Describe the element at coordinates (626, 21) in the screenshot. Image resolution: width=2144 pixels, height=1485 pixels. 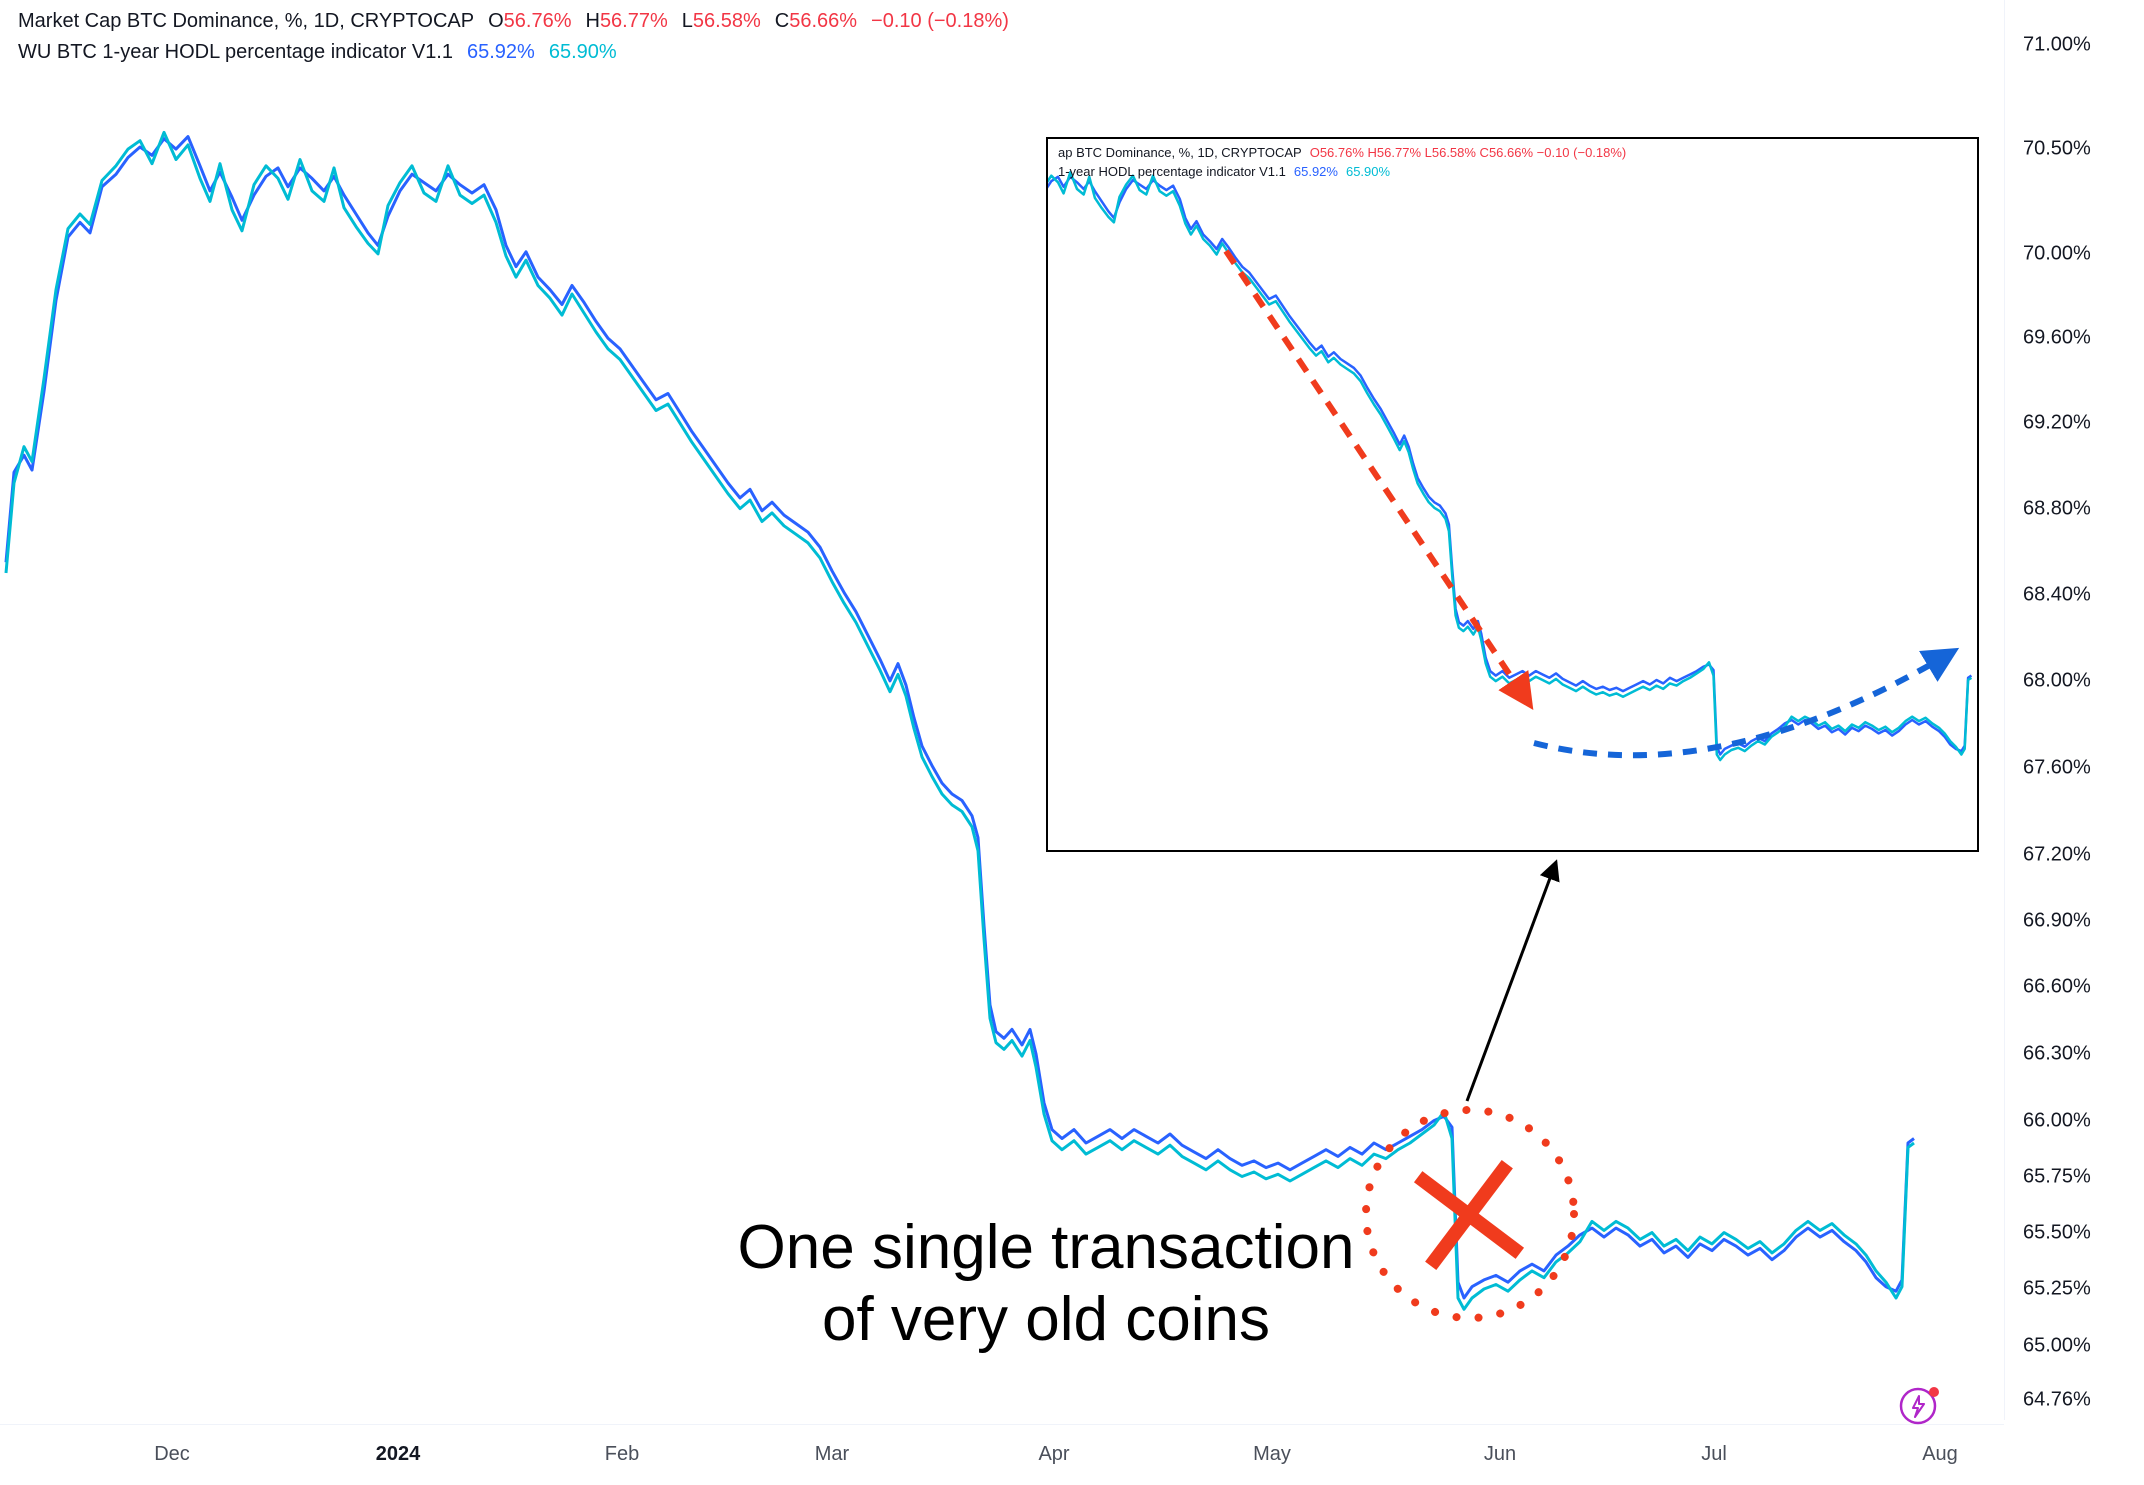
I see `ohlc-high: H56.77%` at that location.